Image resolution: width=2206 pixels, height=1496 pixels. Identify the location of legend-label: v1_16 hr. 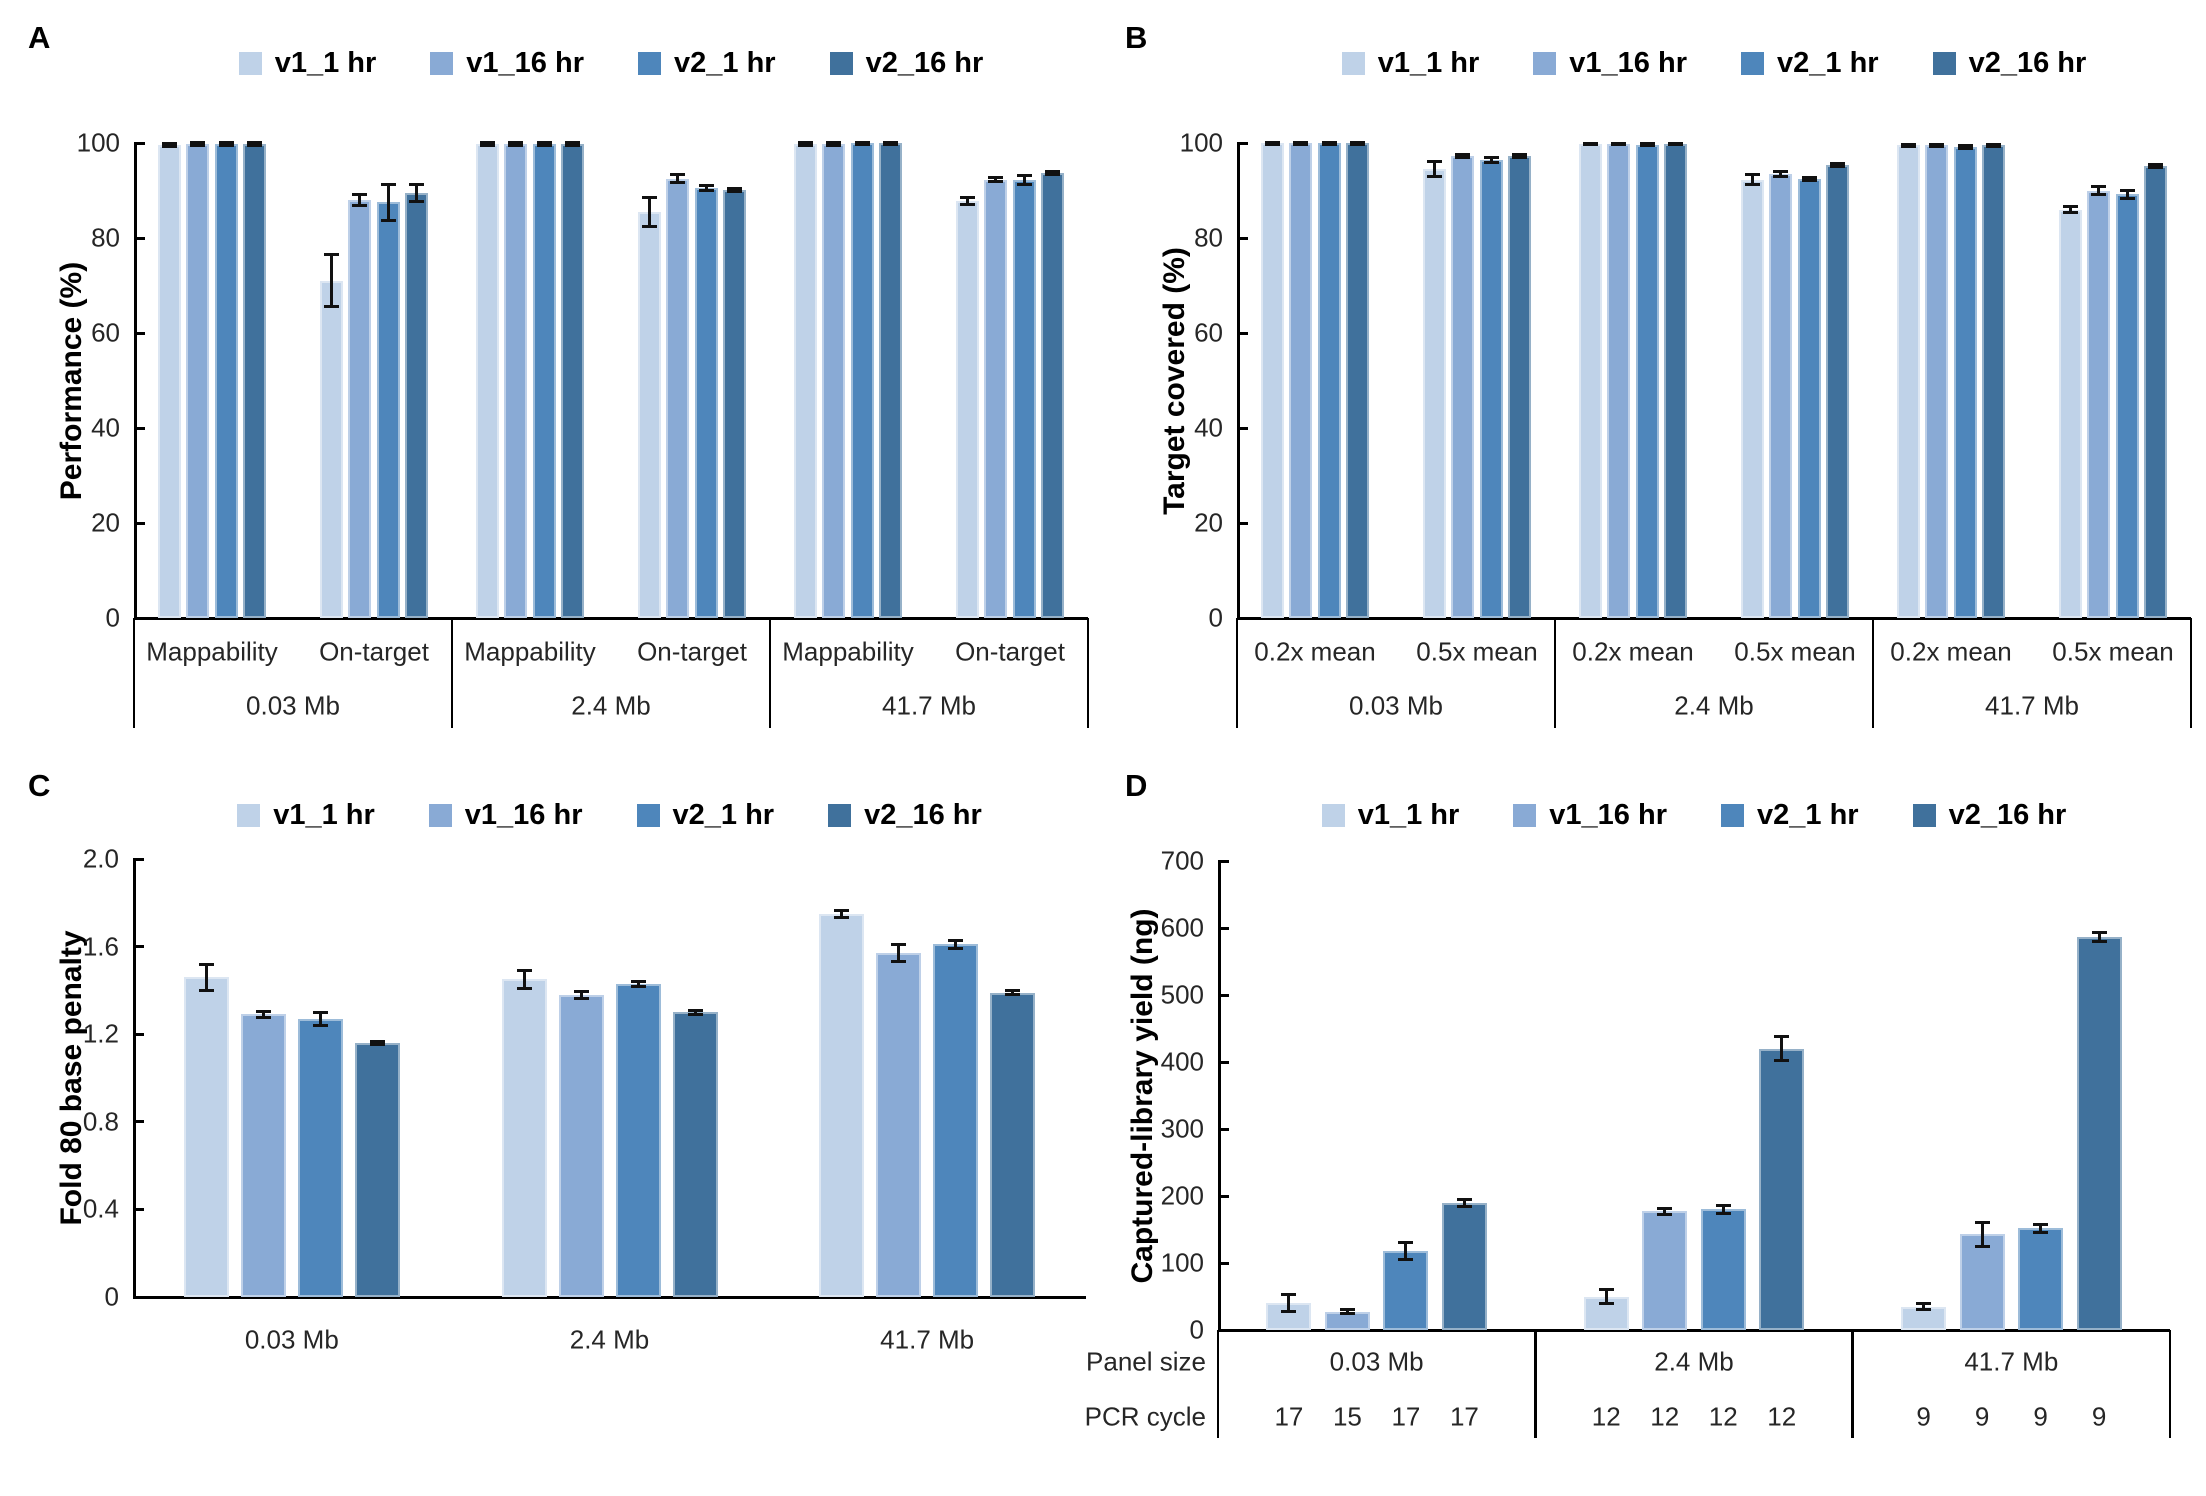
(1628, 62).